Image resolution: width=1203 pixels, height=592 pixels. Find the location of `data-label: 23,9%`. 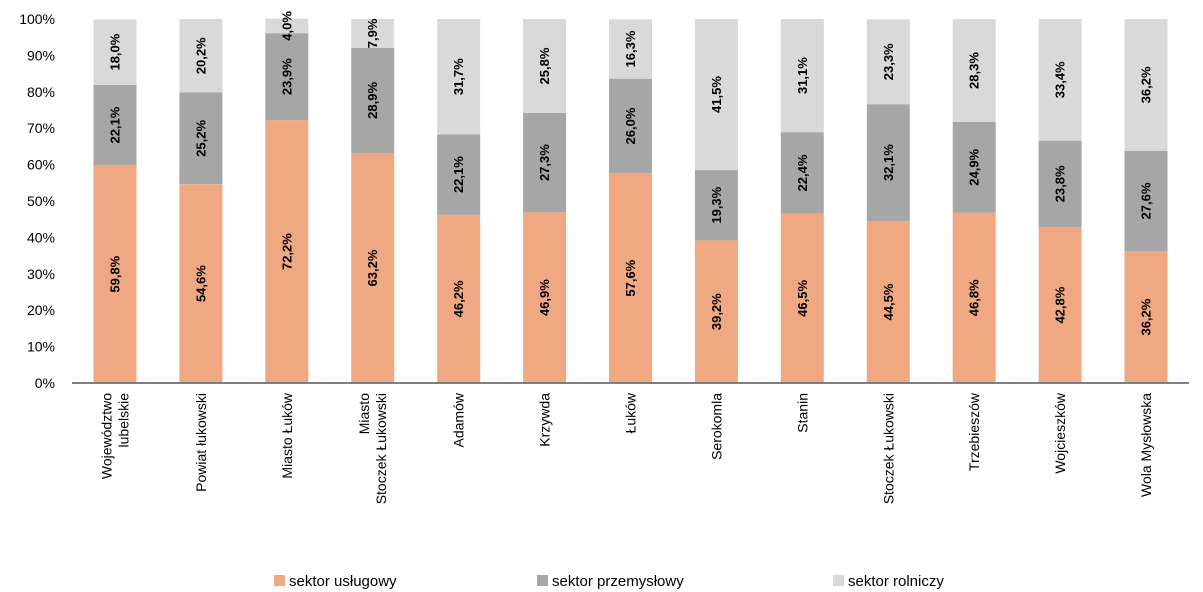

data-label: 23,9% is located at coordinates (286, 76).